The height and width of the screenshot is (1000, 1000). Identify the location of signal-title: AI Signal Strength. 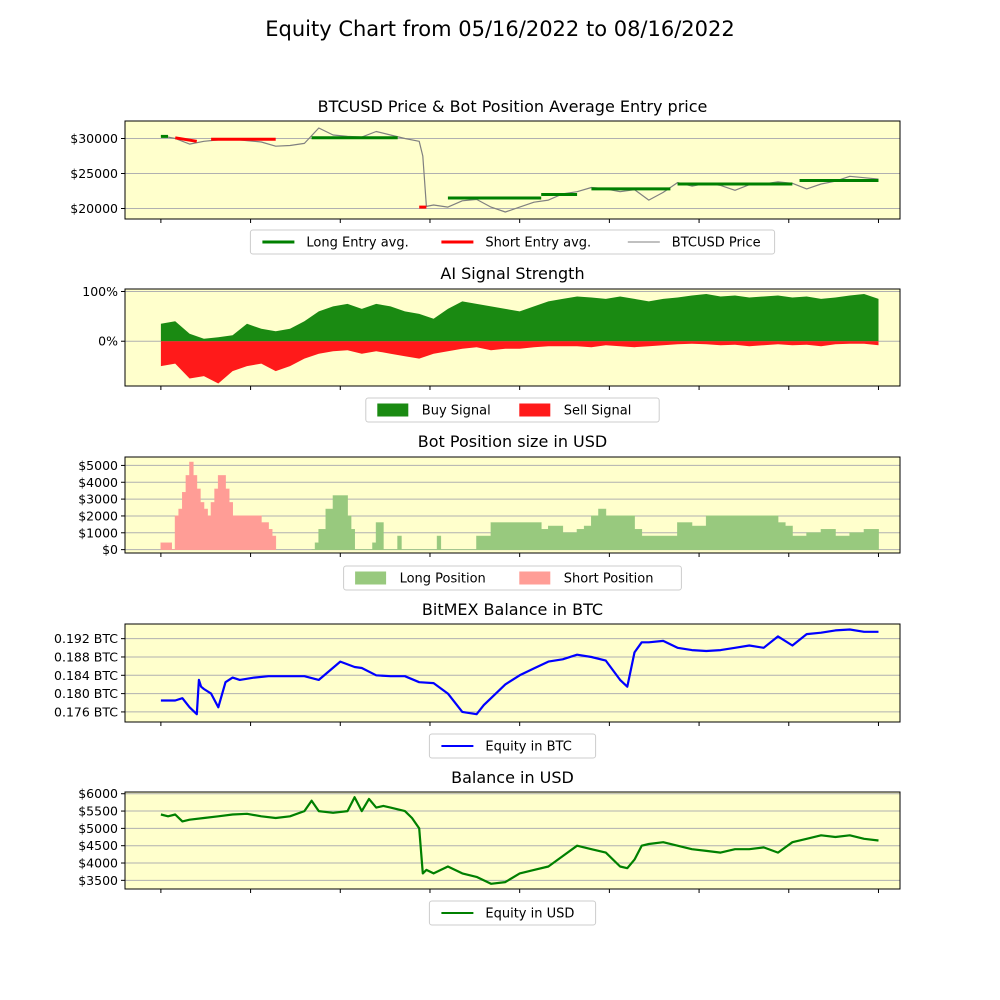
(512, 273).